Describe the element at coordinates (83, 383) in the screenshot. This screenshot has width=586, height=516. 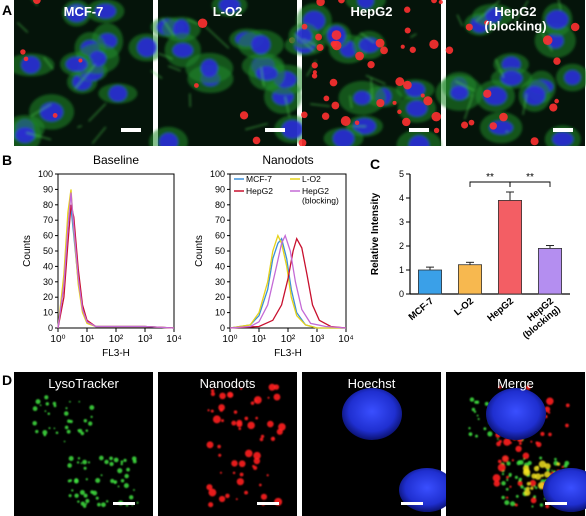
I see `confocal-label: LysoTracker` at that location.